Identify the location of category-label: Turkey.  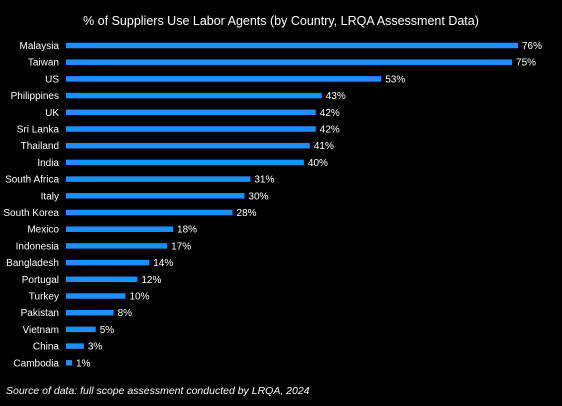
(44, 297).